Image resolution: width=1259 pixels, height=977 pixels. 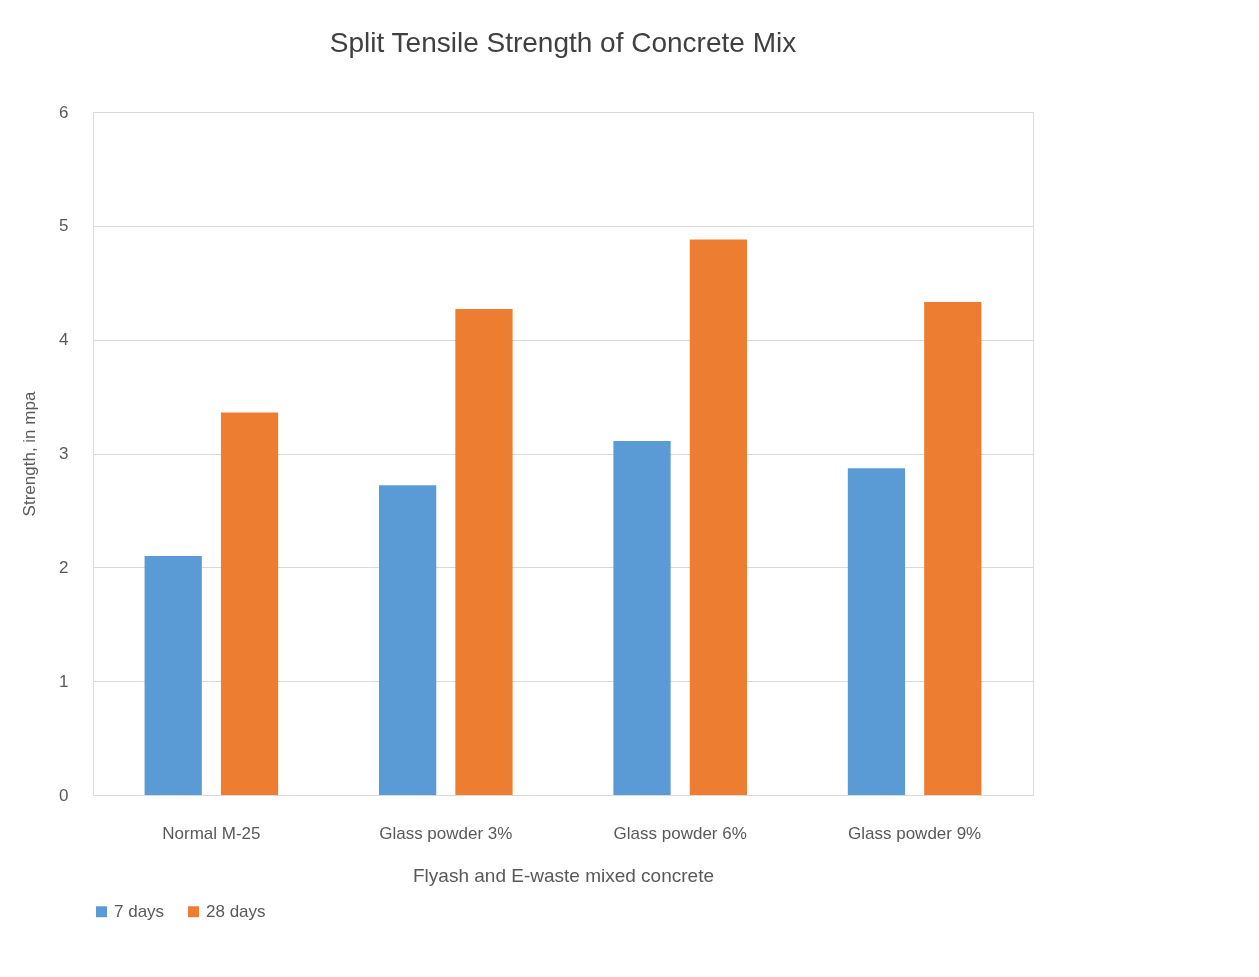 I want to click on legend-label: 7 days, so click(x=139, y=911).